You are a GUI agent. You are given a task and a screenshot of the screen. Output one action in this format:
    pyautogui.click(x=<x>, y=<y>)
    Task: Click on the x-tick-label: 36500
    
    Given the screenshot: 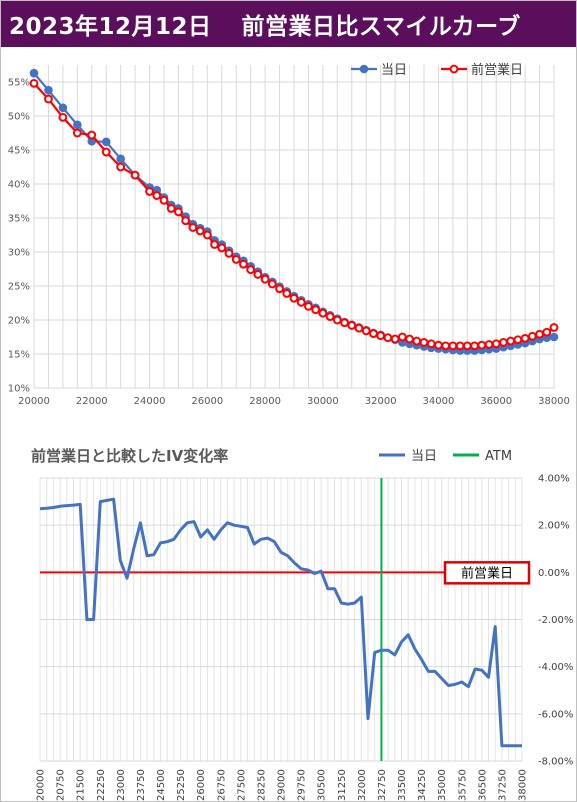 What is the action you would take?
    pyautogui.click(x=482, y=785)
    